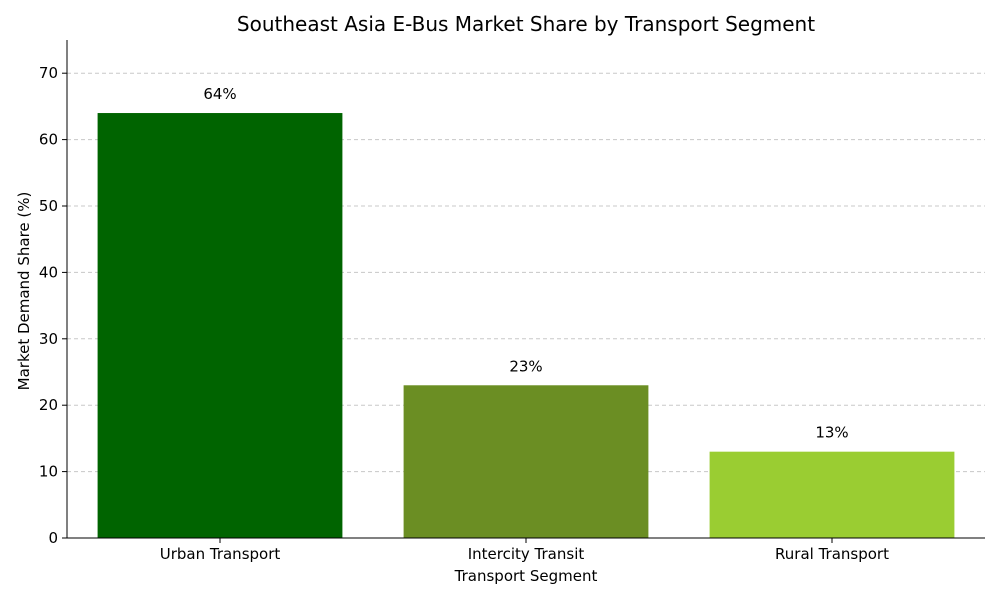 The image size is (1000, 604). I want to click on y-tick-label: 0, so click(53, 538).